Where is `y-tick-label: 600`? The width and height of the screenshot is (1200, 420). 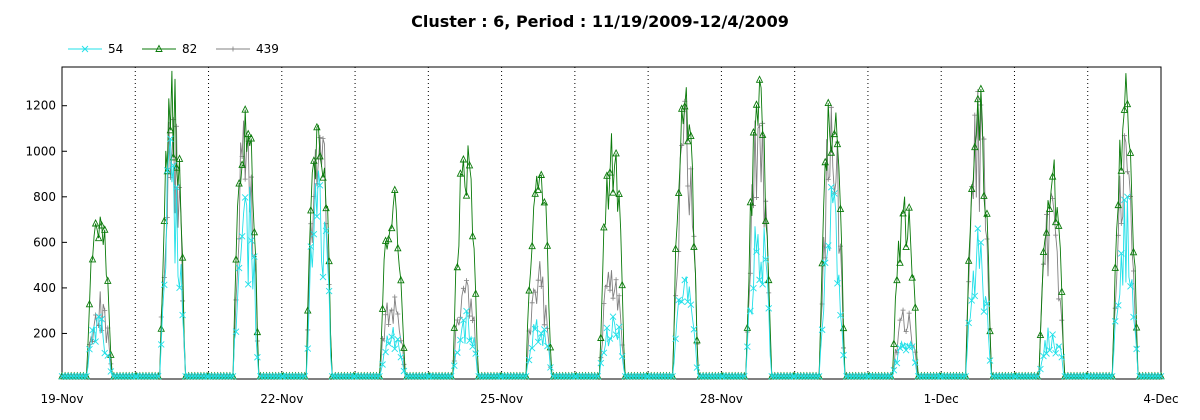 y-tick-label: 600 is located at coordinates (44, 242).